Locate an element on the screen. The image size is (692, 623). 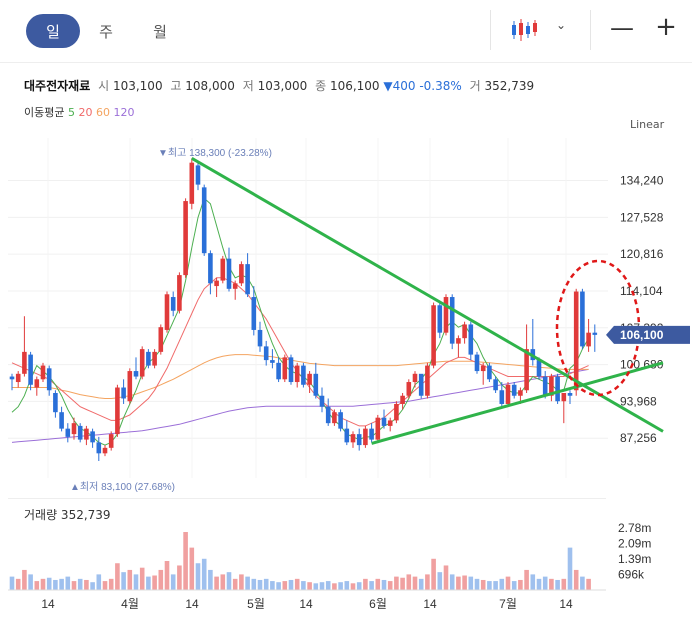
open-label: 시 is located at coordinates (104, 86).